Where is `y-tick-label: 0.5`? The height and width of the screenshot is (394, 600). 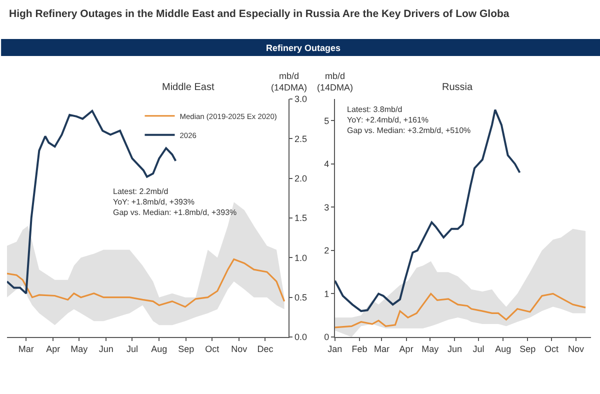 y-tick-label: 0.5 is located at coordinates (300, 297).